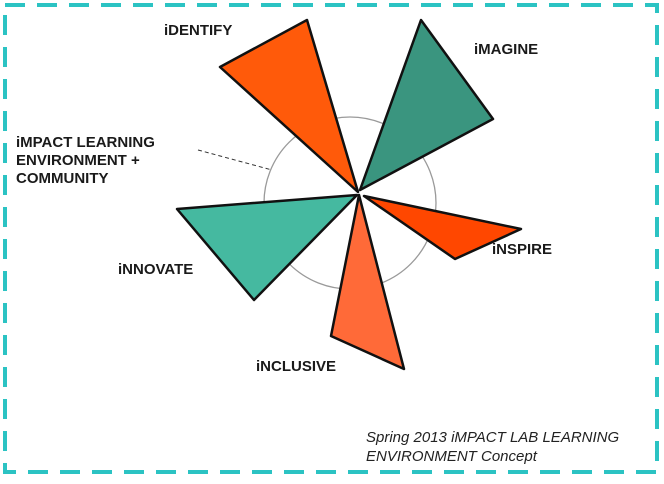  Describe the element at coordinates (296, 366) in the screenshot. I see `label-inclusive: iNCLUSIVE` at that location.